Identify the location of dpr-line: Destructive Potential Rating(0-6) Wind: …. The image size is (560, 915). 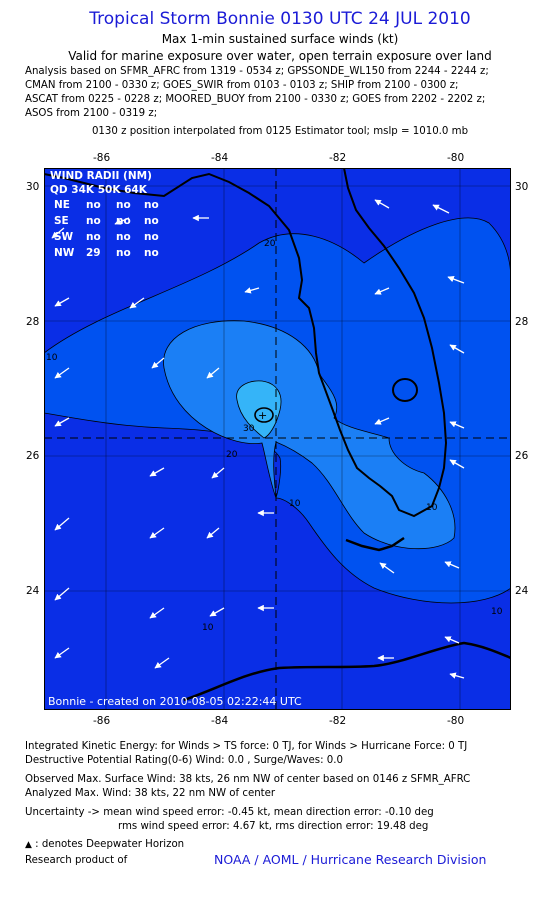
(184, 760).